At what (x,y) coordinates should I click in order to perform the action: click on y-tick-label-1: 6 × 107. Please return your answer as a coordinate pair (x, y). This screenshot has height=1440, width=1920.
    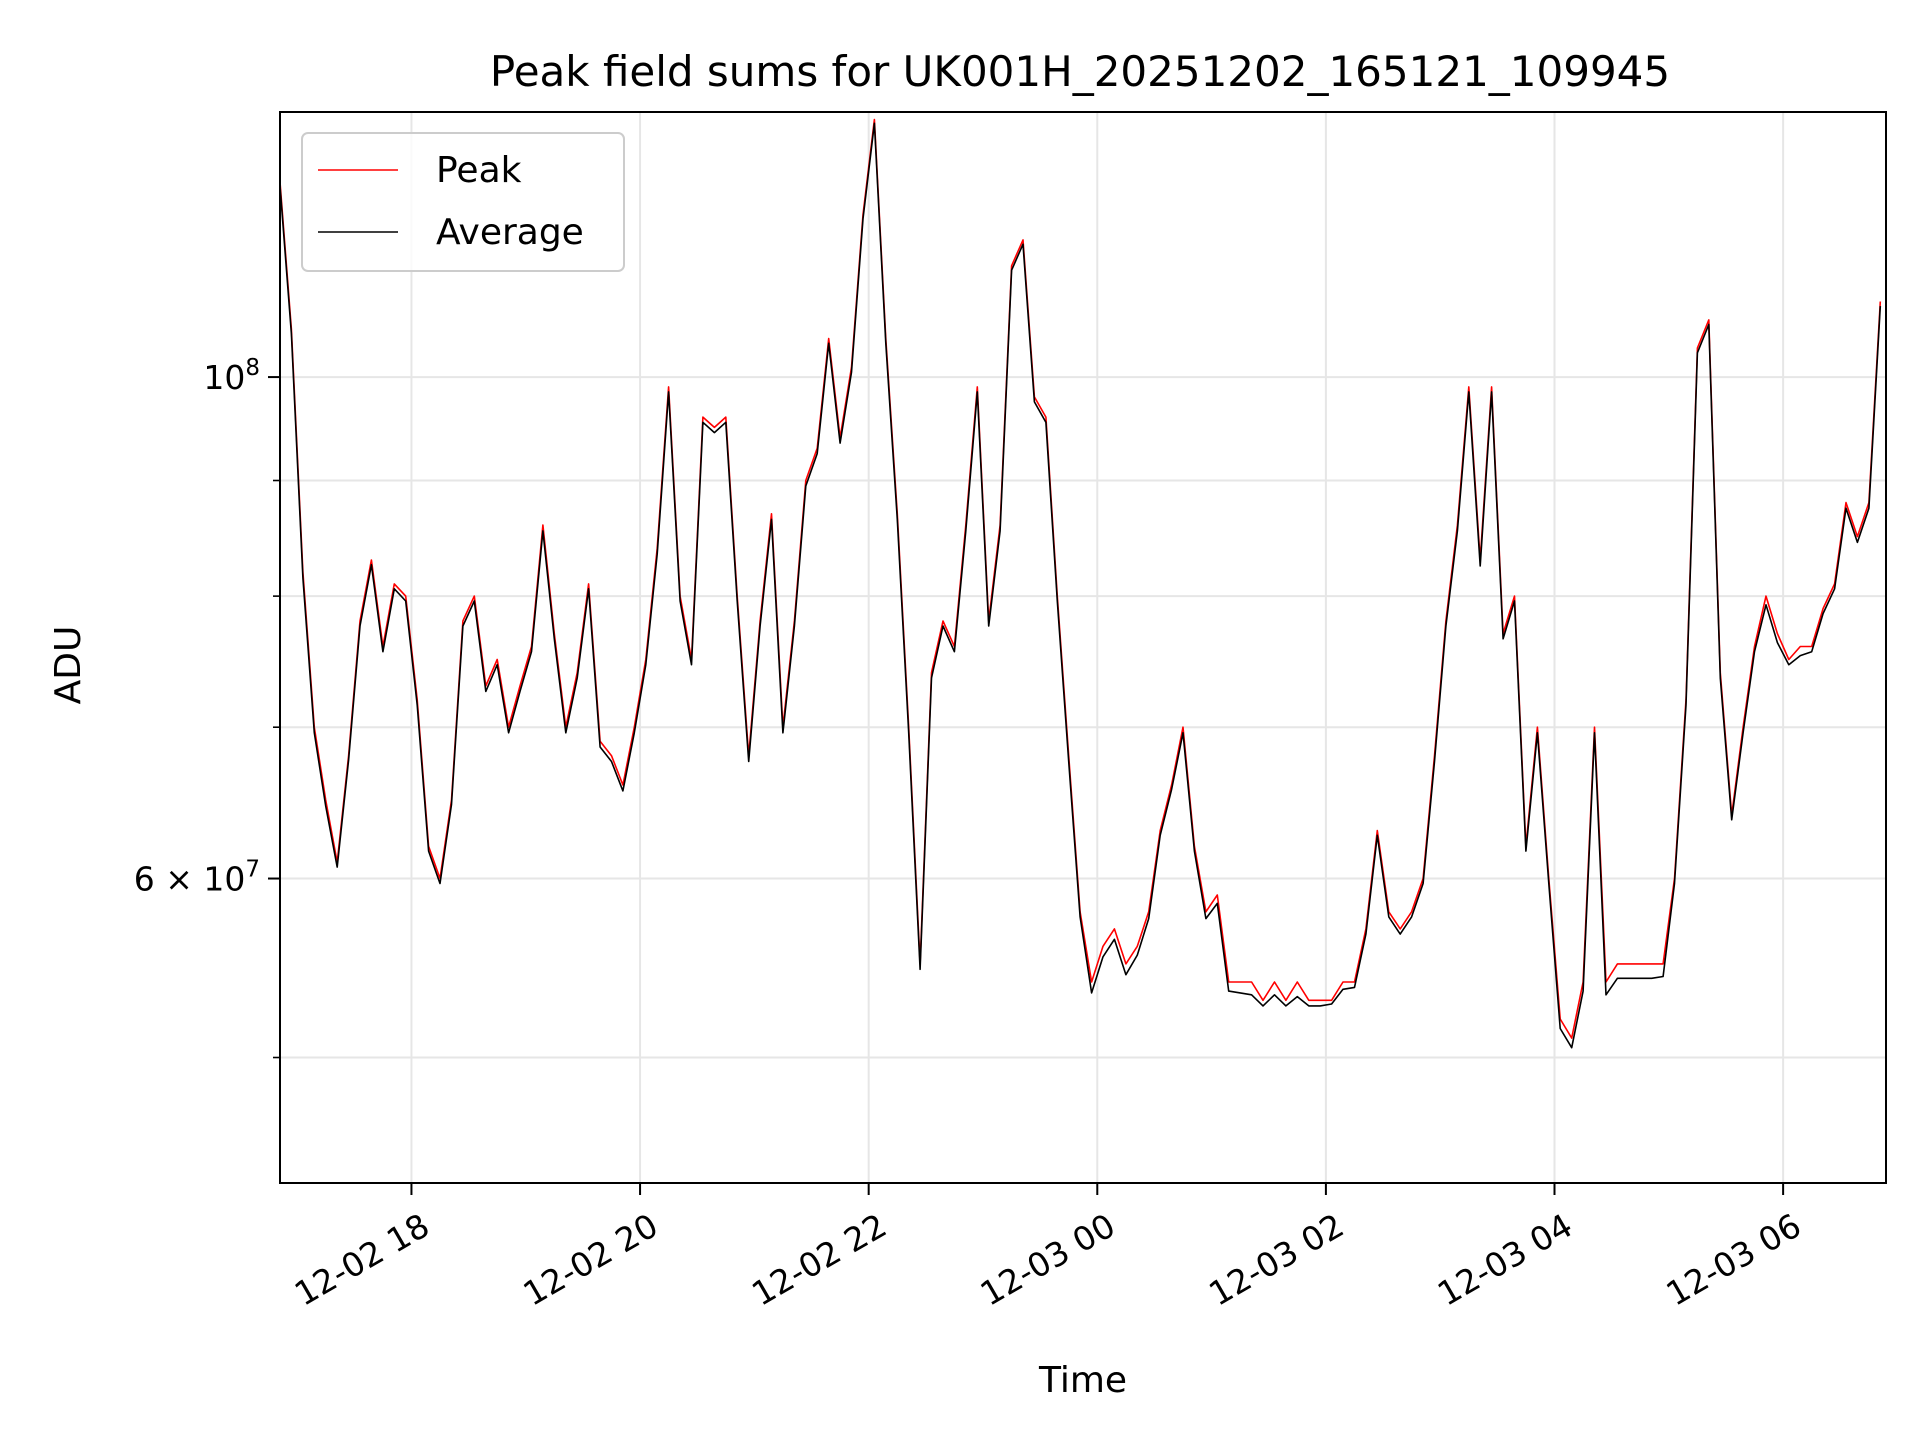
    Looking at the image, I should click on (197, 878).